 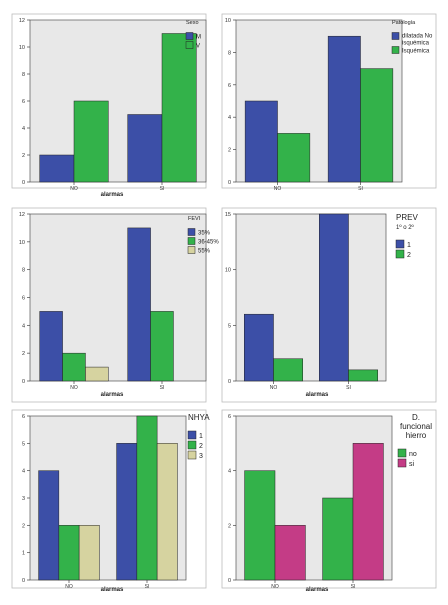 What do you see at coordinates (416, 44) in the screenshot?
I see `legend-label-line: isquémica` at bounding box center [416, 44].